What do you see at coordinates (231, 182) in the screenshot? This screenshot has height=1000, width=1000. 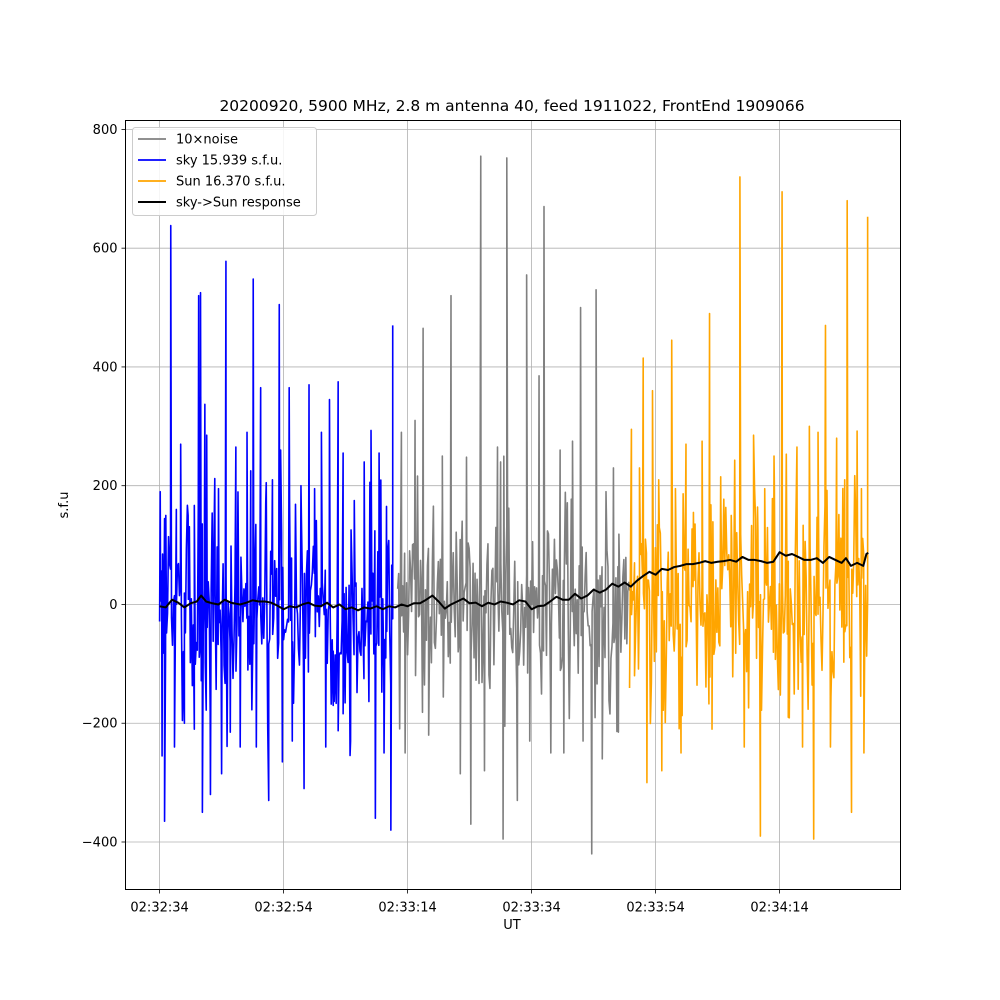 I see `legend-label: Sun 16.370 s.f.u.` at bounding box center [231, 182].